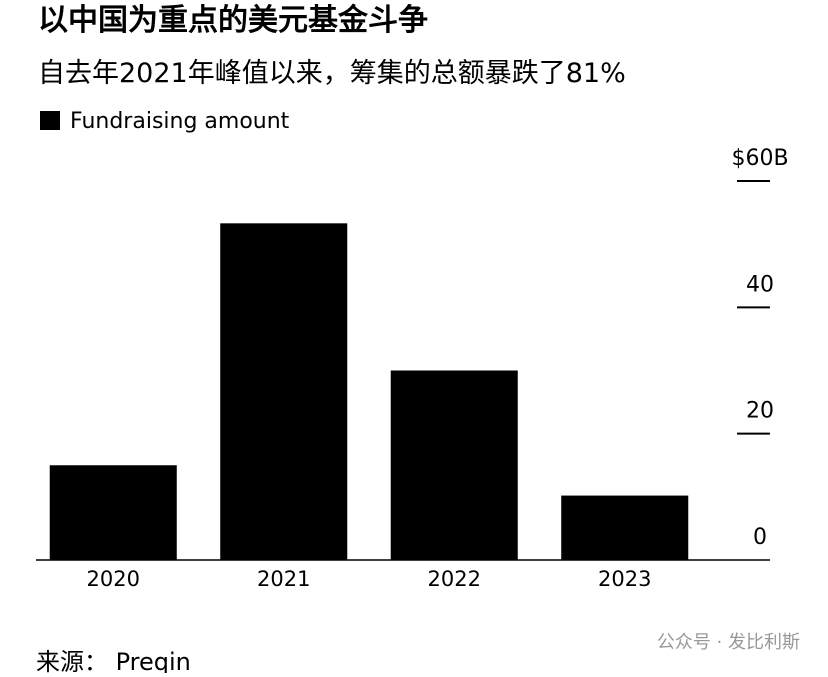 Image resolution: width=828 pixels, height=677 pixels. I want to click on source: 来源： Preqin, so click(113, 660).